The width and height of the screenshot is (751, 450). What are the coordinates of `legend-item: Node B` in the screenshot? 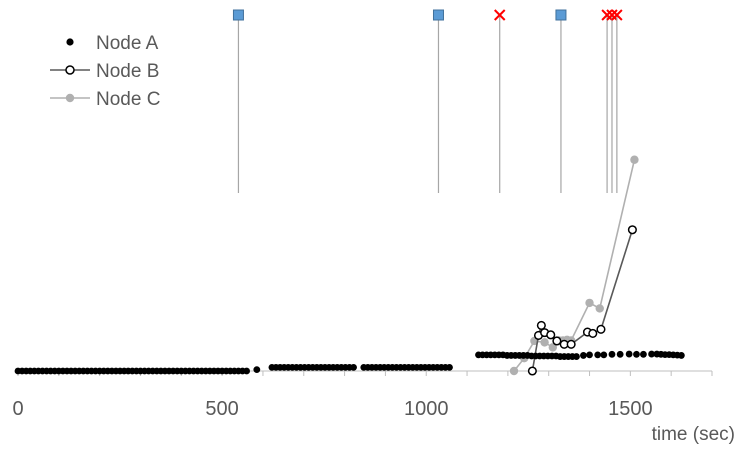 It's located at (104, 71).